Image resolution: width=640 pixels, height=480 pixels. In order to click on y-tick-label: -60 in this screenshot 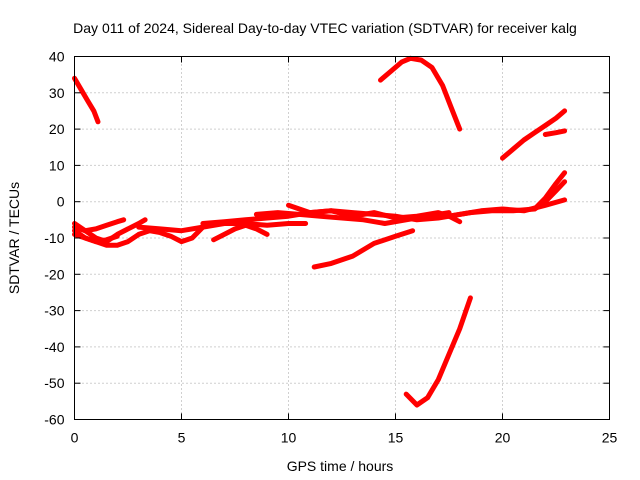, I will do `click(54, 420)`.